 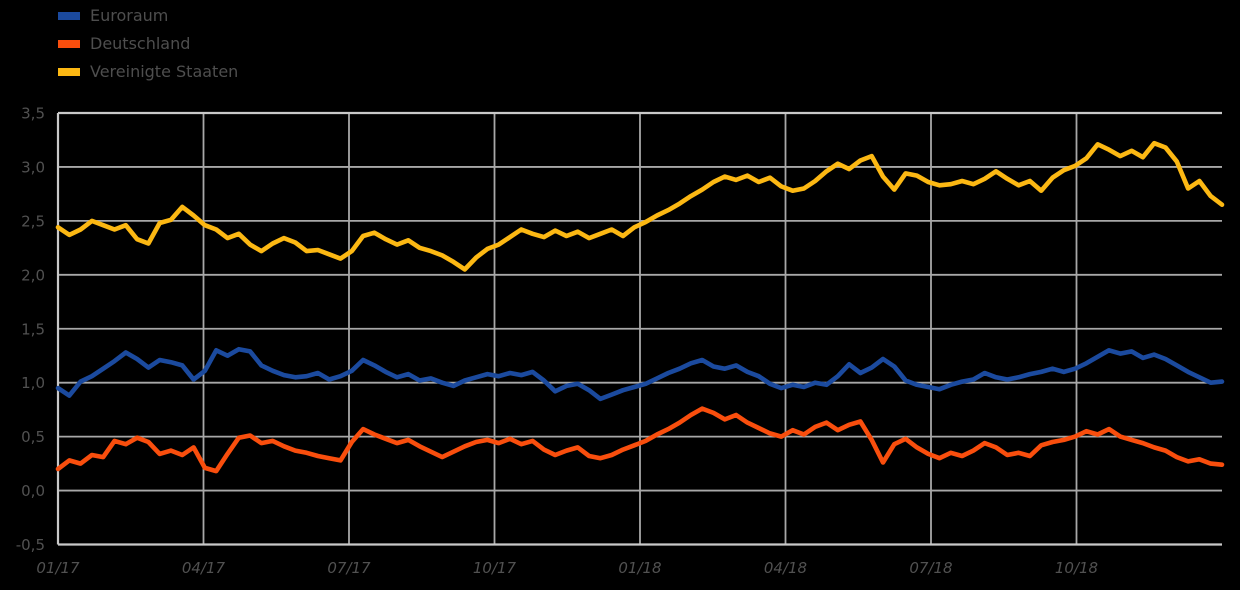 I want to click on legend-item-deutschland: Deutschland, so click(x=148, y=44).